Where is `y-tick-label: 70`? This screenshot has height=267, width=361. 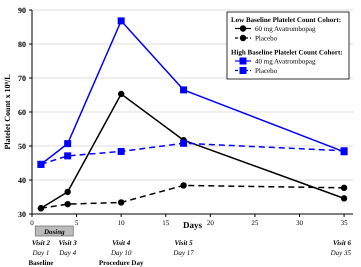 y-tick-label: 70 is located at coordinates (22, 78).